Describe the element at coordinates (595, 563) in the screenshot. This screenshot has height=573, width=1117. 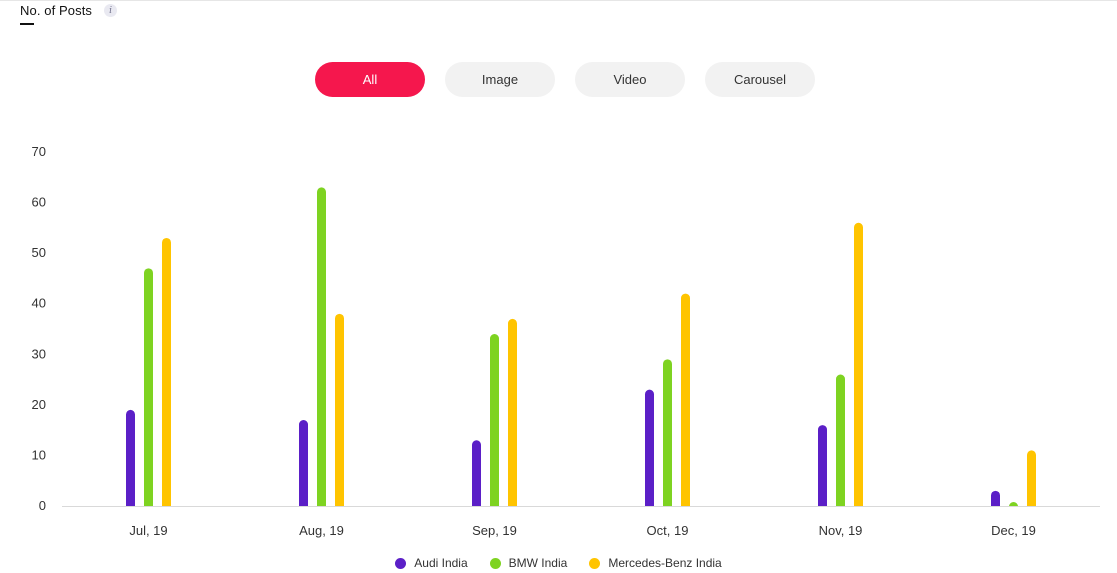
I see `legend-dot-mercedes` at that location.